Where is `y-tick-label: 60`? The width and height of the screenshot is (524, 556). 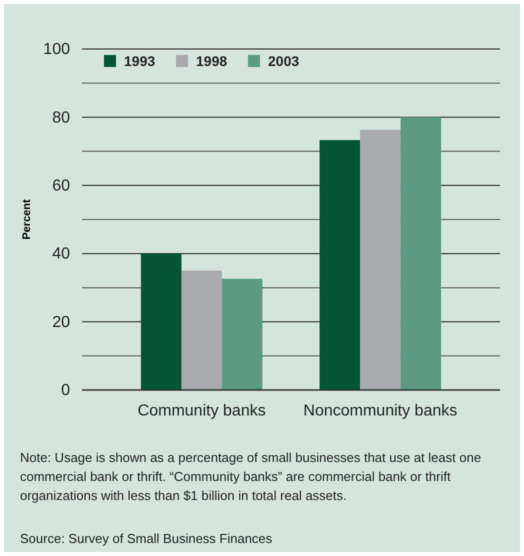
y-tick-label: 60 is located at coordinates (61, 186).